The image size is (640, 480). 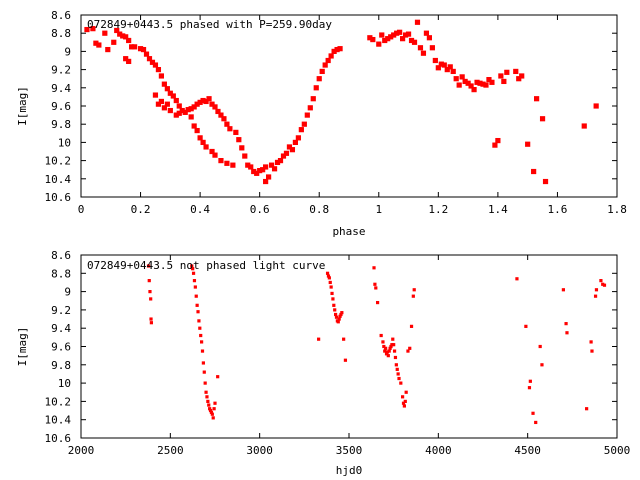 I want to click on x-tick-label: 3000, so click(x=259, y=450).